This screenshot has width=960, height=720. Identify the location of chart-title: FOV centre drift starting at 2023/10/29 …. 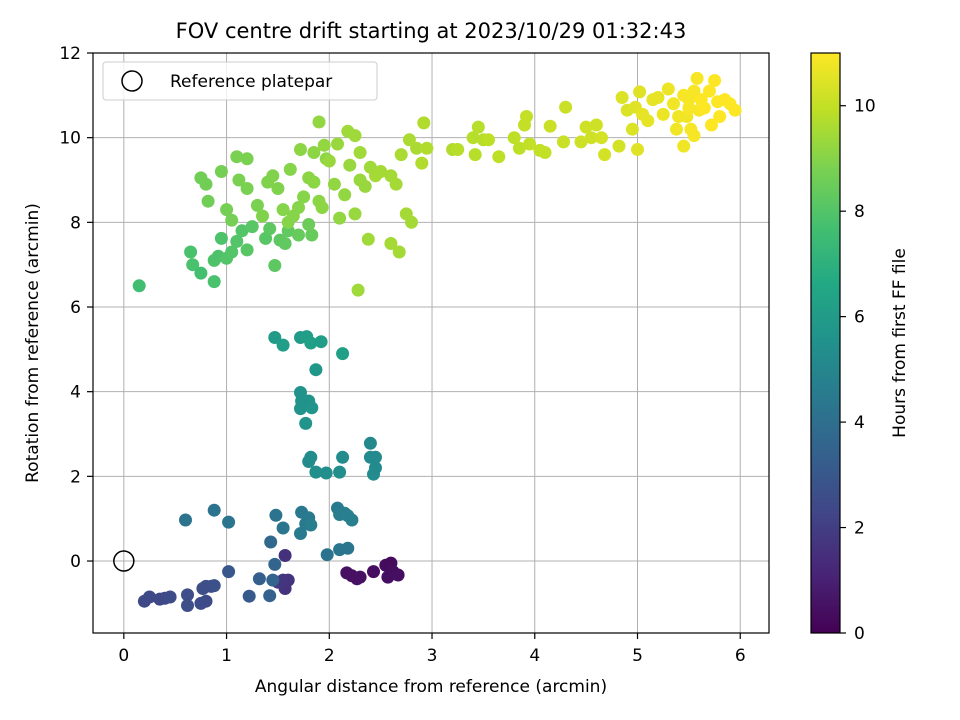
(431, 31).